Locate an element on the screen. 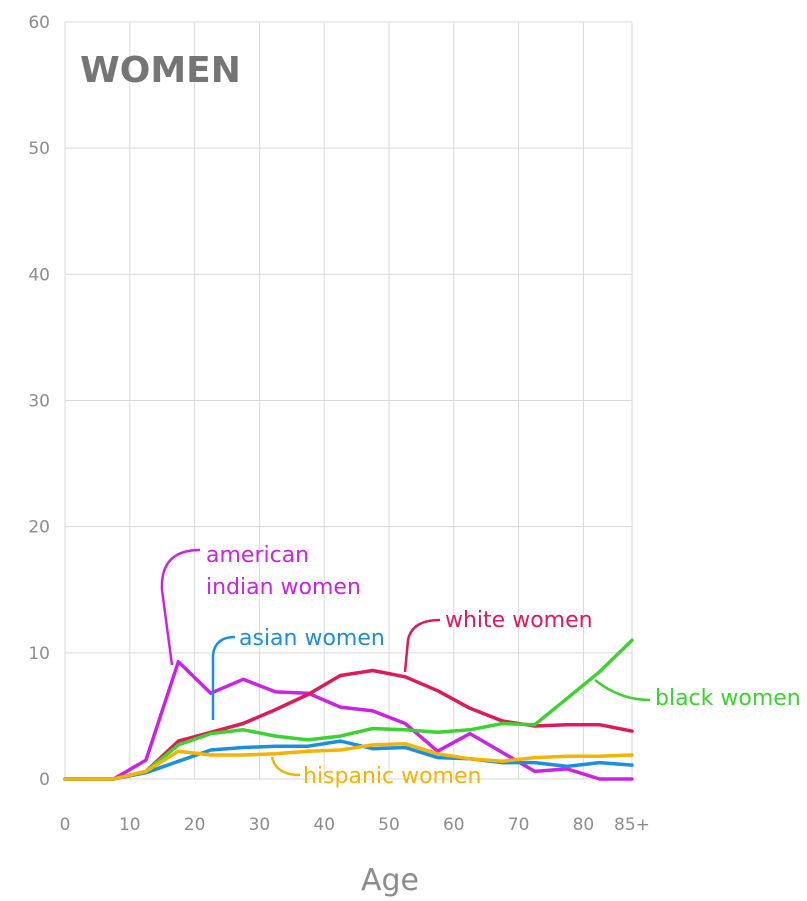 This screenshot has height=901, width=807. label-american-indian-women-line1: american is located at coordinates (257, 555).